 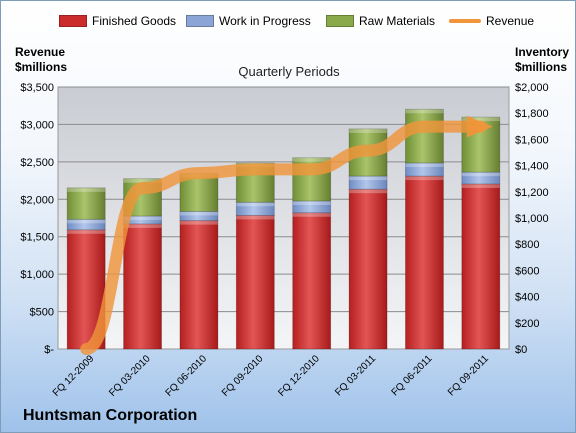 I want to click on legend-label-work-in-progress: Work in Progress, so click(x=265, y=21).